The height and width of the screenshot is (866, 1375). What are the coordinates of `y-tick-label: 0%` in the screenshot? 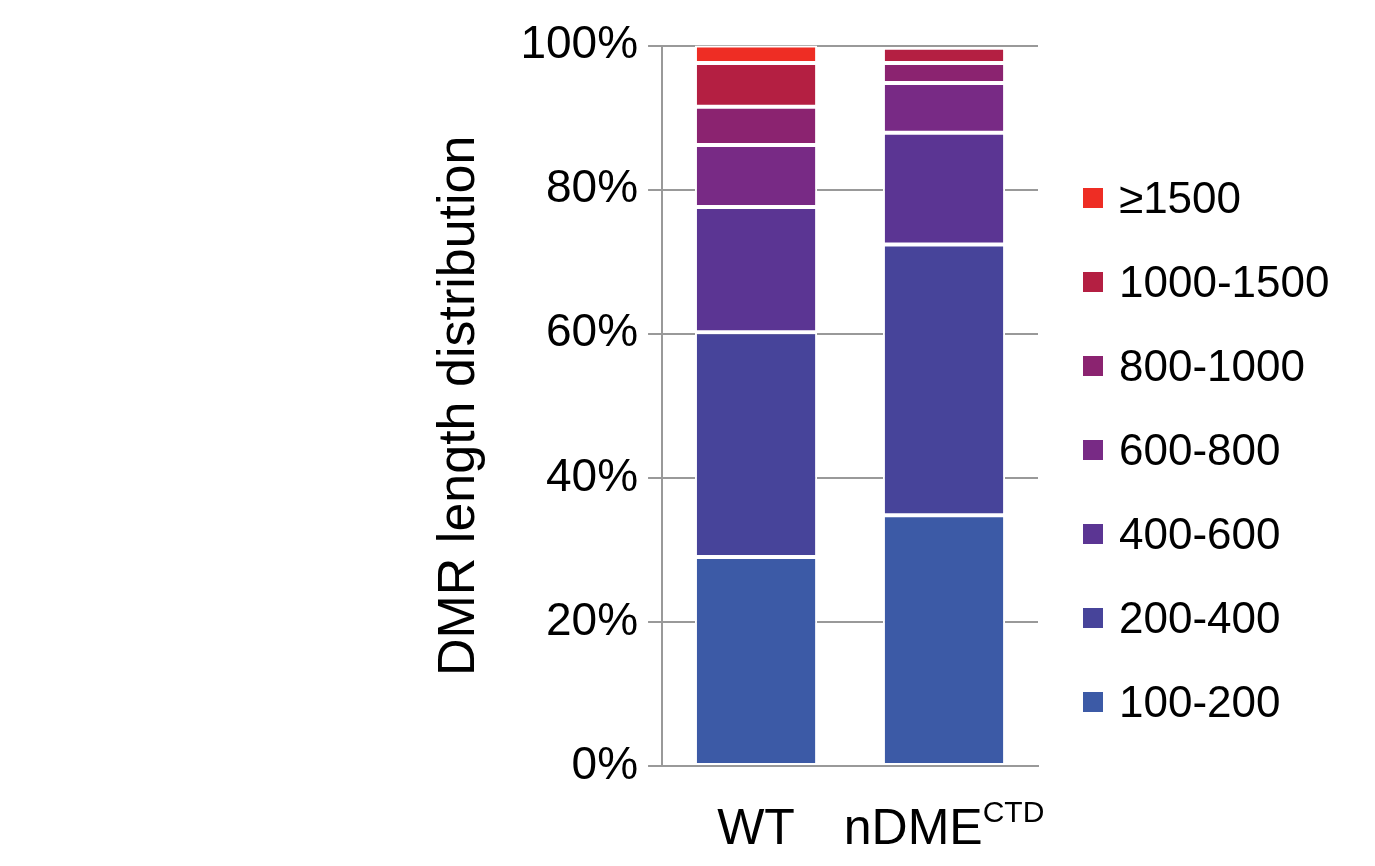 It's located at (605, 762).